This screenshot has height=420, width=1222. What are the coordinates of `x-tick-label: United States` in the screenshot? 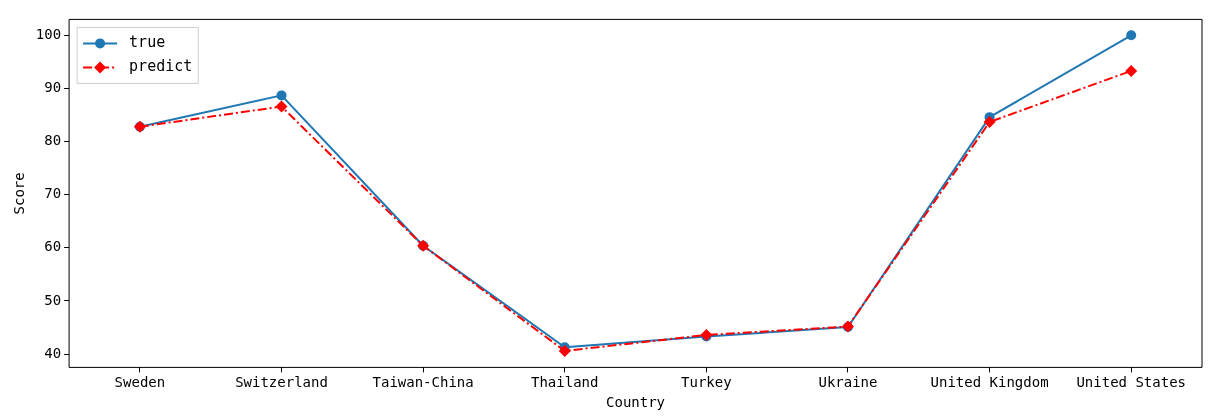 It's located at (1131, 382).